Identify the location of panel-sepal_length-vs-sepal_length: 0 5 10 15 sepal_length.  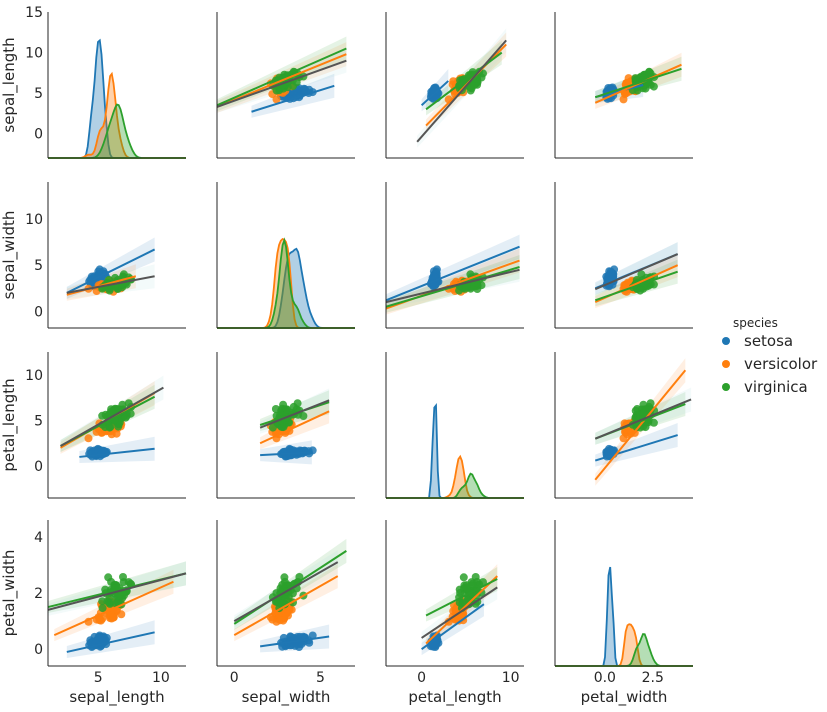
(93, 82).